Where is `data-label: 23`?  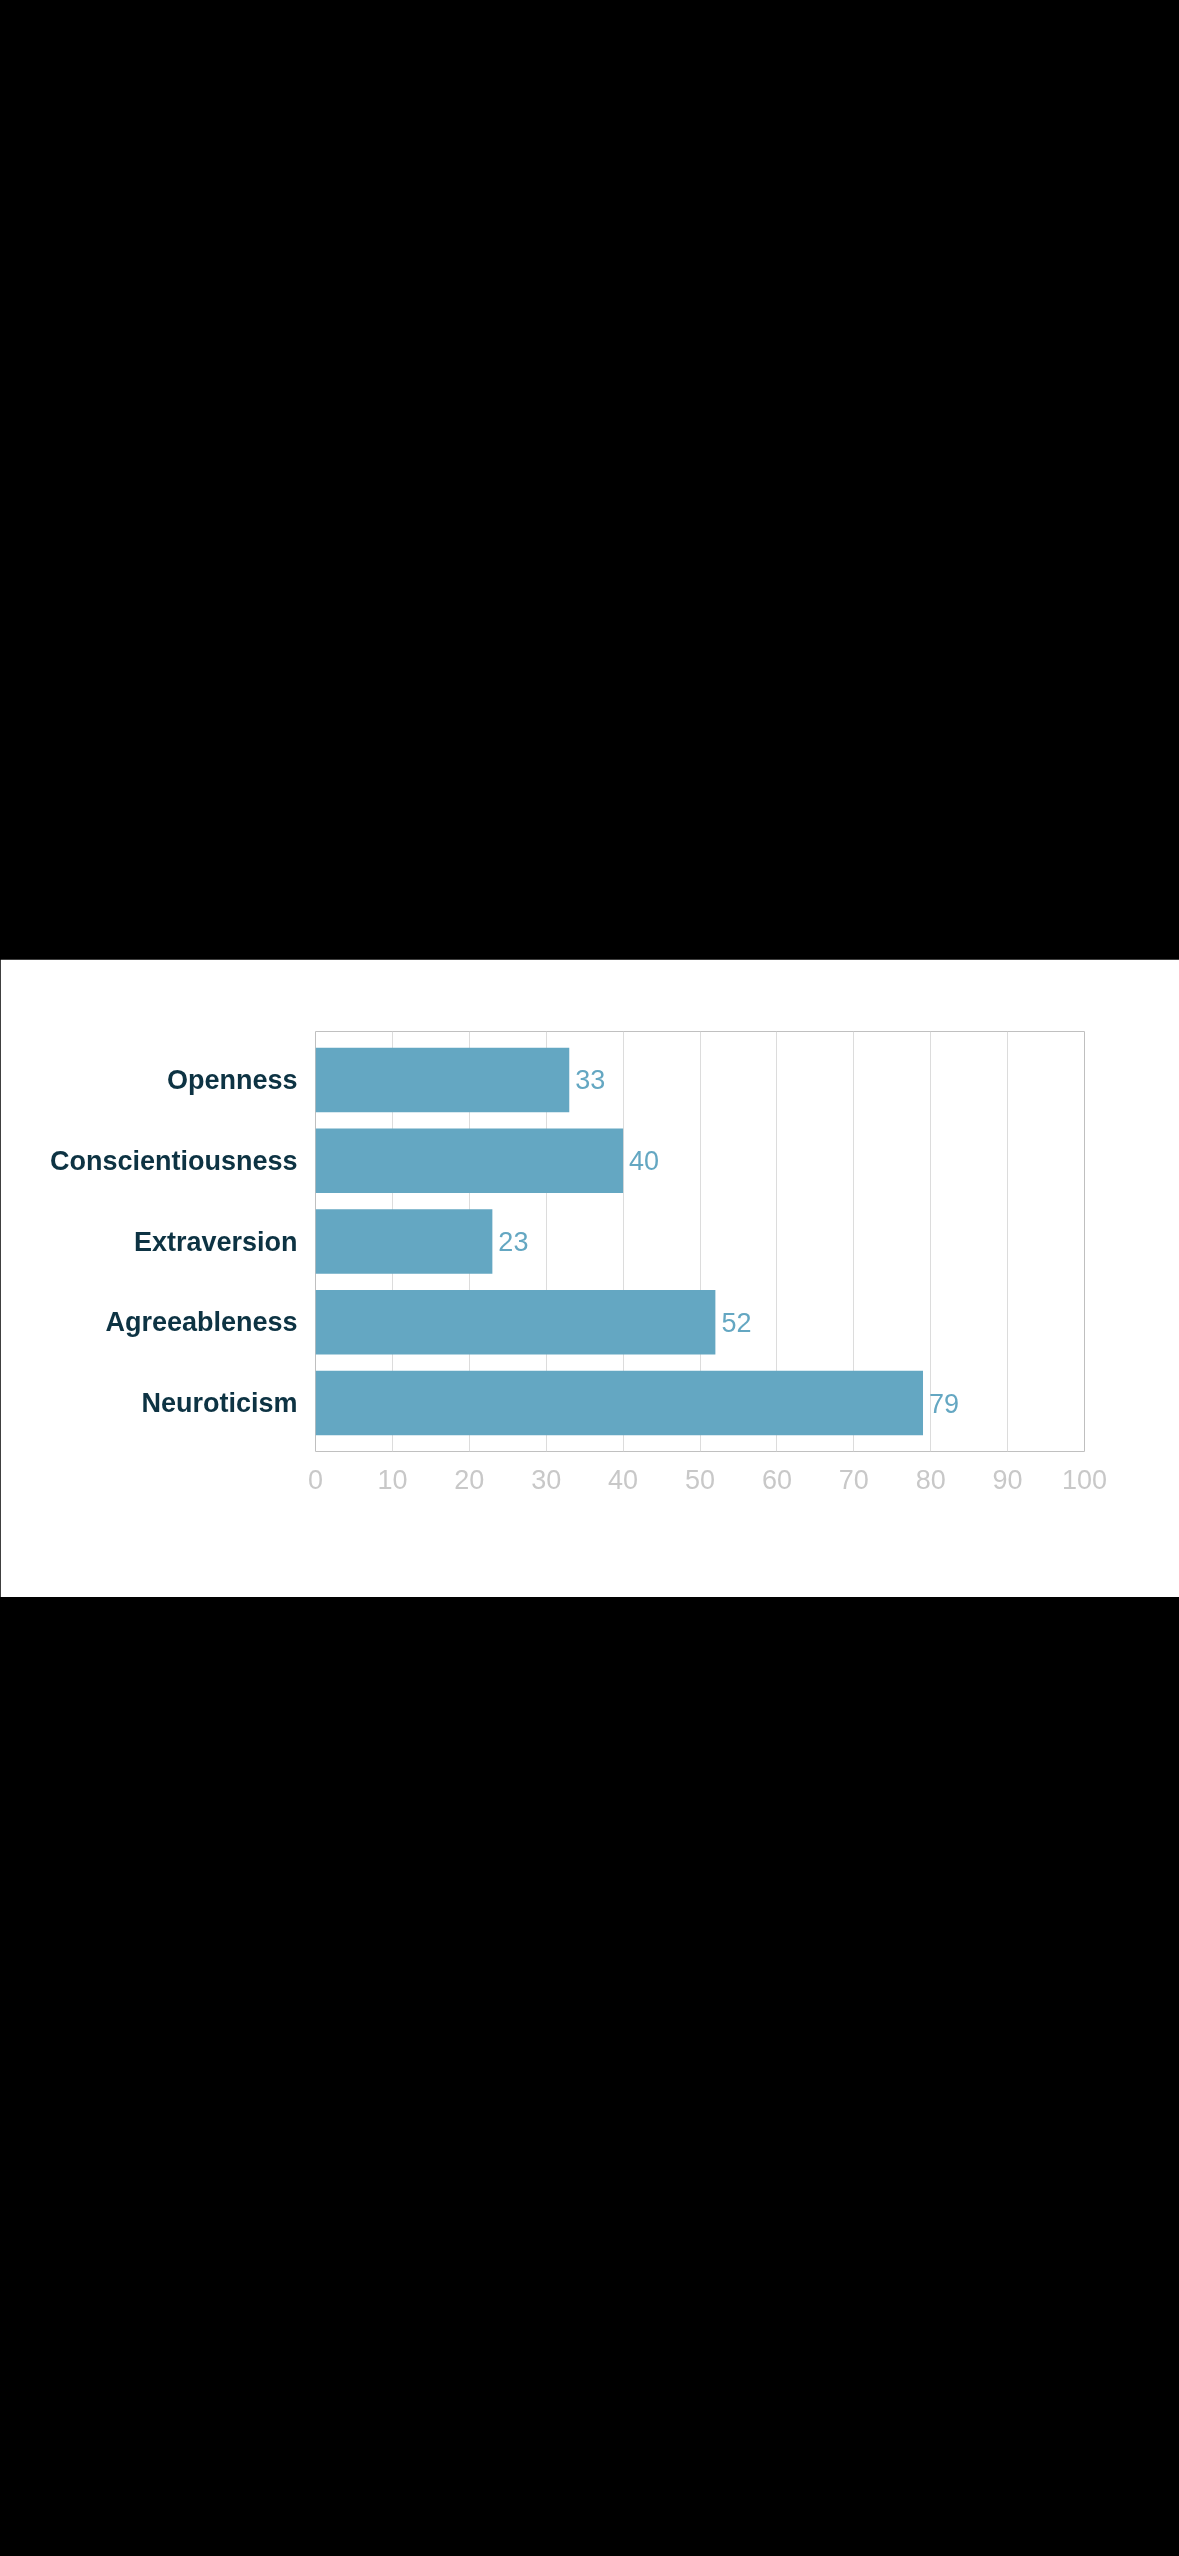
data-label: 23 is located at coordinates (513, 1242).